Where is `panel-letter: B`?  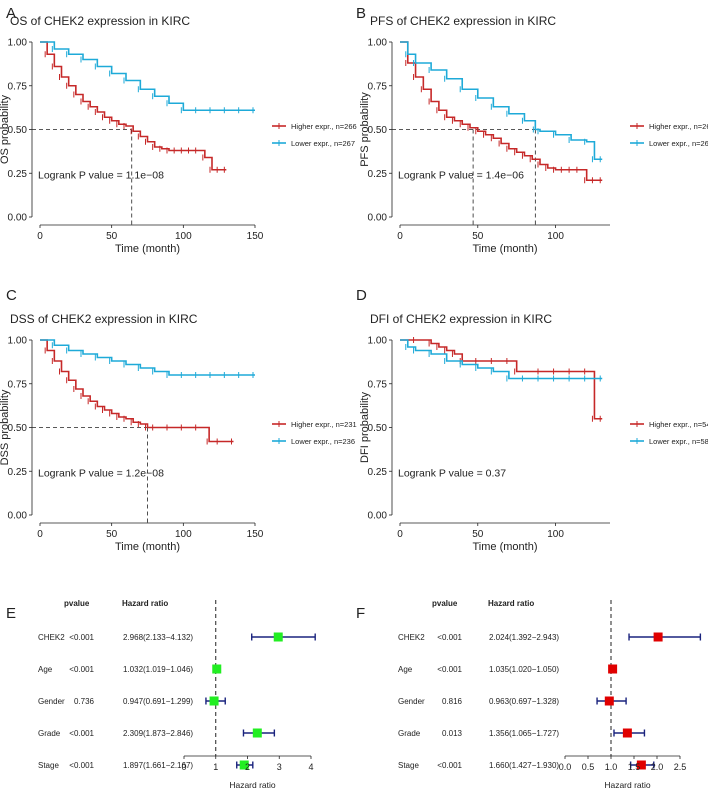
panel-letter: B is located at coordinates (361, 13).